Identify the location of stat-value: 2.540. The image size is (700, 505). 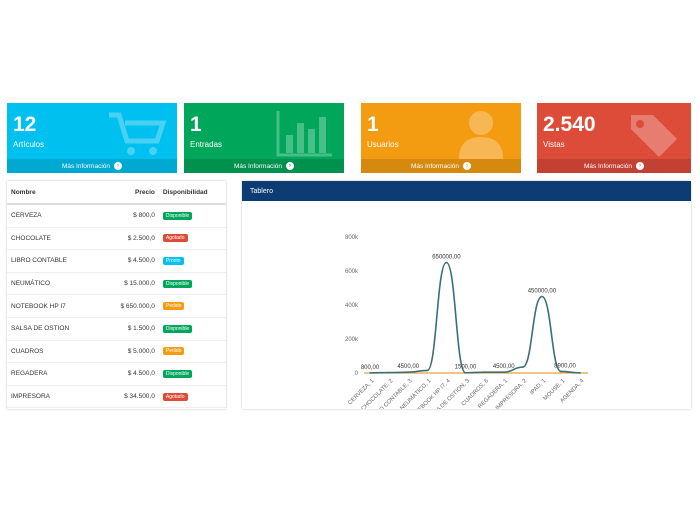
(569, 124).